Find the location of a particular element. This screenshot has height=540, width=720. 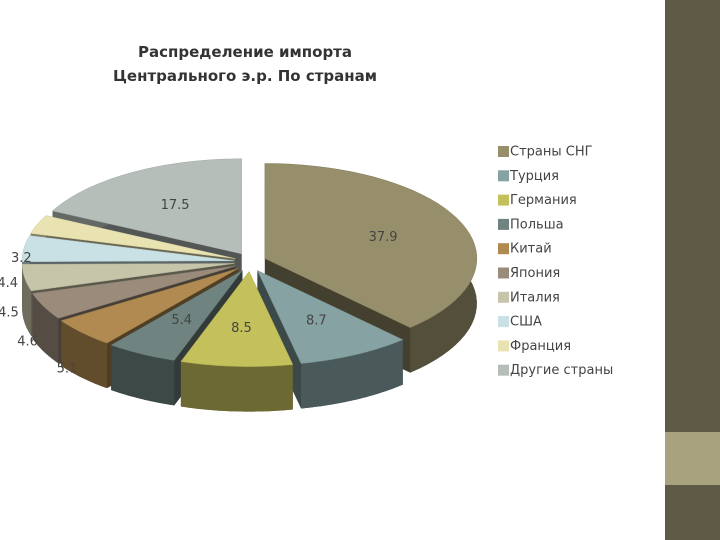

data-label: 4.4 is located at coordinates (9, 283).